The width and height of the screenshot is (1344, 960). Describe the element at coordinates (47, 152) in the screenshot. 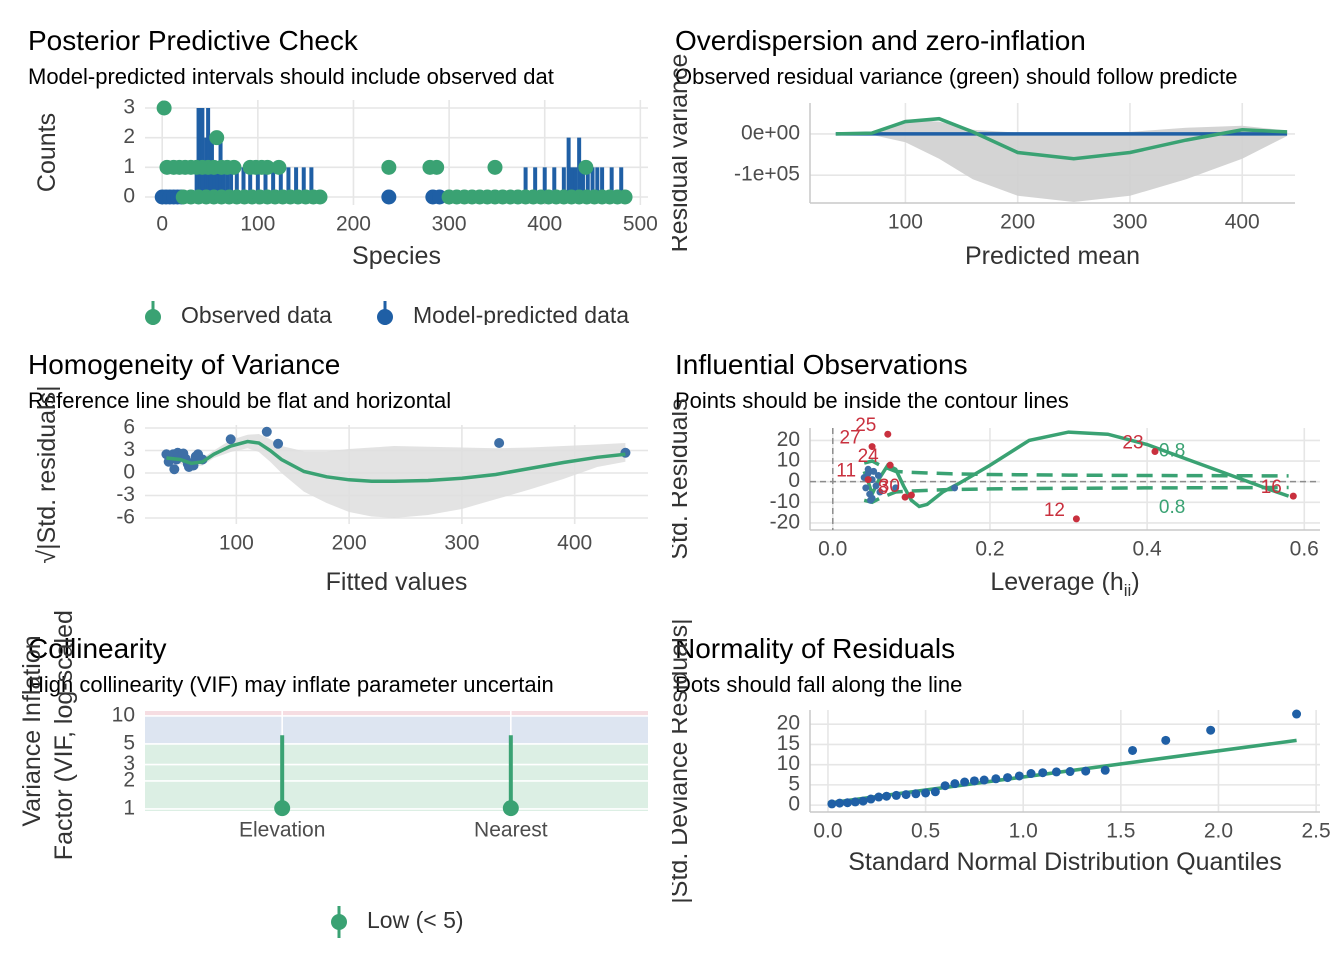

I see `y-axis-title: Counts` at that location.